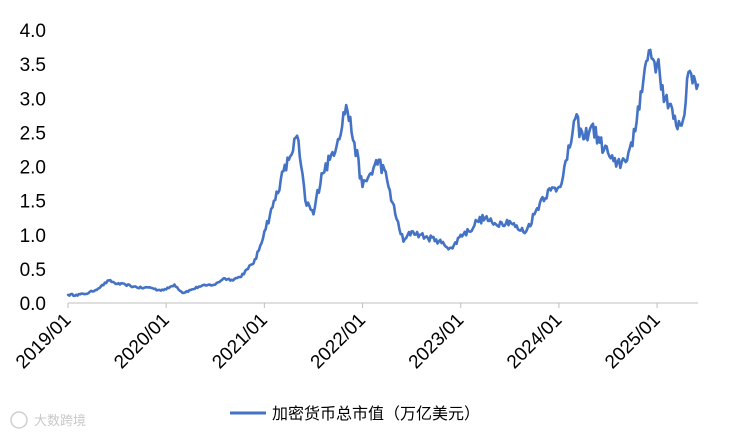 The width and height of the screenshot is (744, 439). What do you see at coordinates (239, 341) in the screenshot?
I see `x-tick-label: 2021/01` at bounding box center [239, 341].